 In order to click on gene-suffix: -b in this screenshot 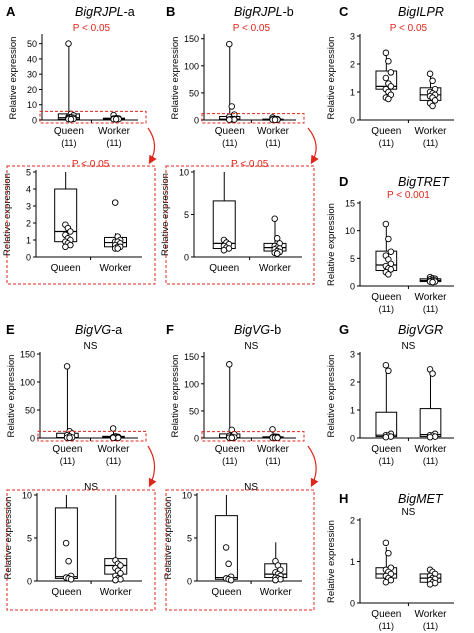, I will do `click(275, 330)`.